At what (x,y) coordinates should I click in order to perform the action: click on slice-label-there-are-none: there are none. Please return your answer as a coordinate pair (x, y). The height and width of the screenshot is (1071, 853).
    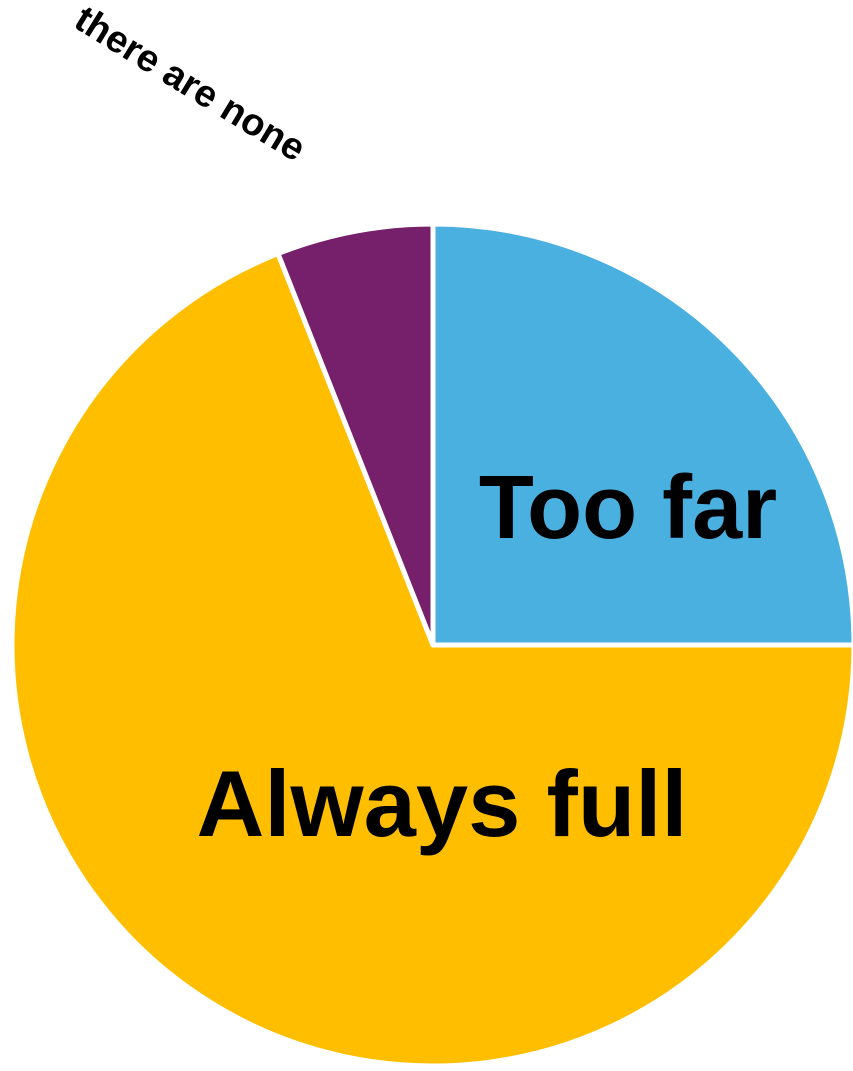
    Looking at the image, I should click on (189, 85).